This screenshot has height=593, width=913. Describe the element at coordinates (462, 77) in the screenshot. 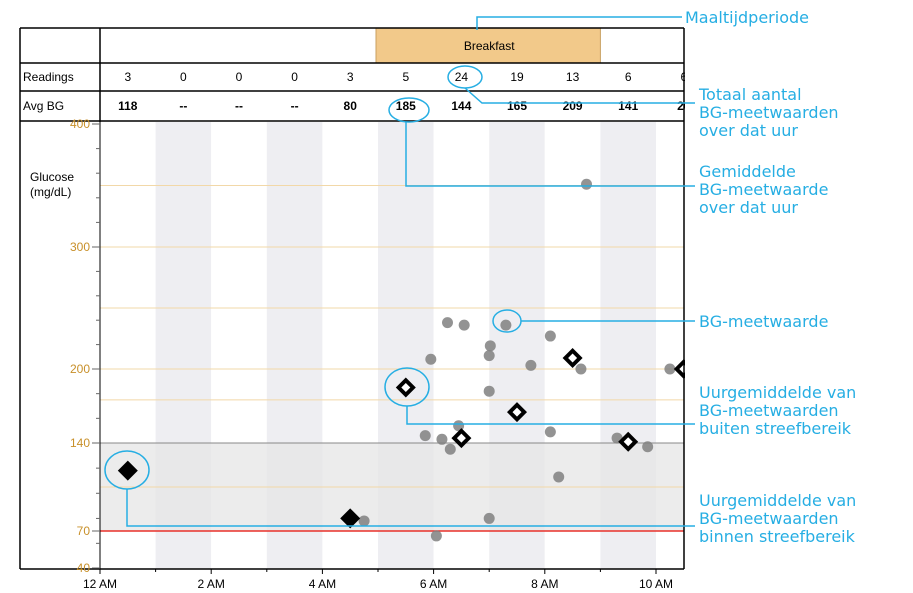

I see `readings-cell: 24` at that location.